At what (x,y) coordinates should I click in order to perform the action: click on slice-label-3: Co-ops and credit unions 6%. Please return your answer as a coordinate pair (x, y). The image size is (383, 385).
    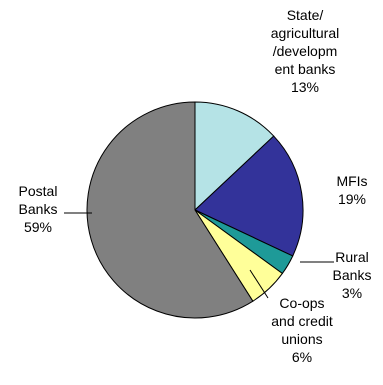
    Looking at the image, I should click on (302, 330).